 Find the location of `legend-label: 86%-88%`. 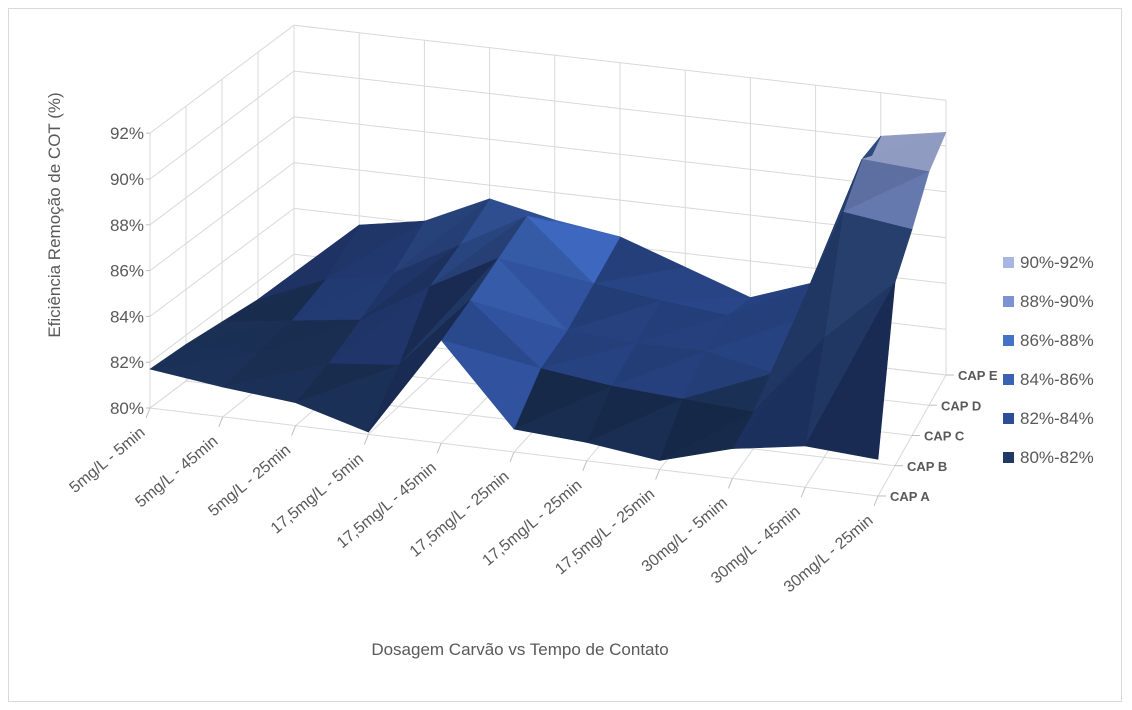

legend-label: 86%-88% is located at coordinates (1057, 340).